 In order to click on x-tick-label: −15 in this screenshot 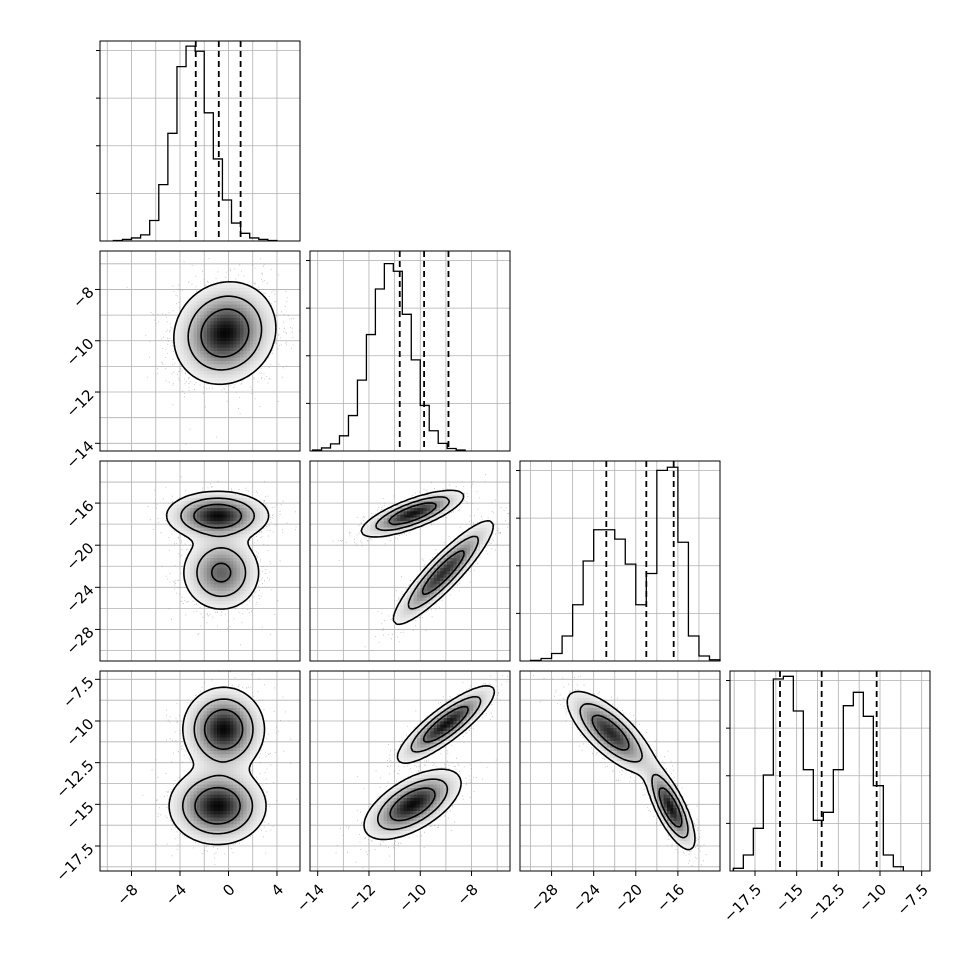, I will do `click(789, 898)`.